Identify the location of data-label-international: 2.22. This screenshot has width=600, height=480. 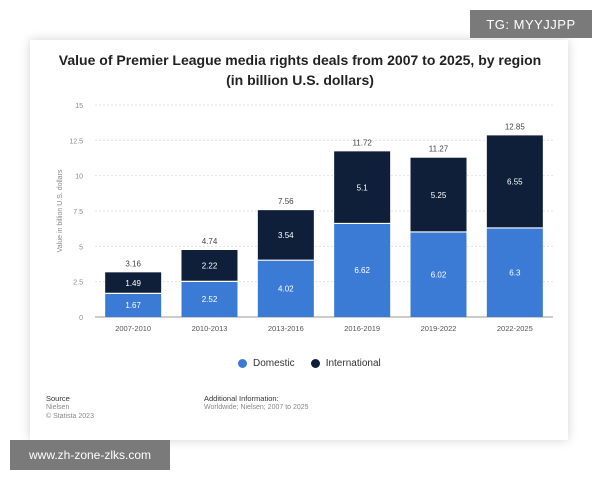
(210, 266).